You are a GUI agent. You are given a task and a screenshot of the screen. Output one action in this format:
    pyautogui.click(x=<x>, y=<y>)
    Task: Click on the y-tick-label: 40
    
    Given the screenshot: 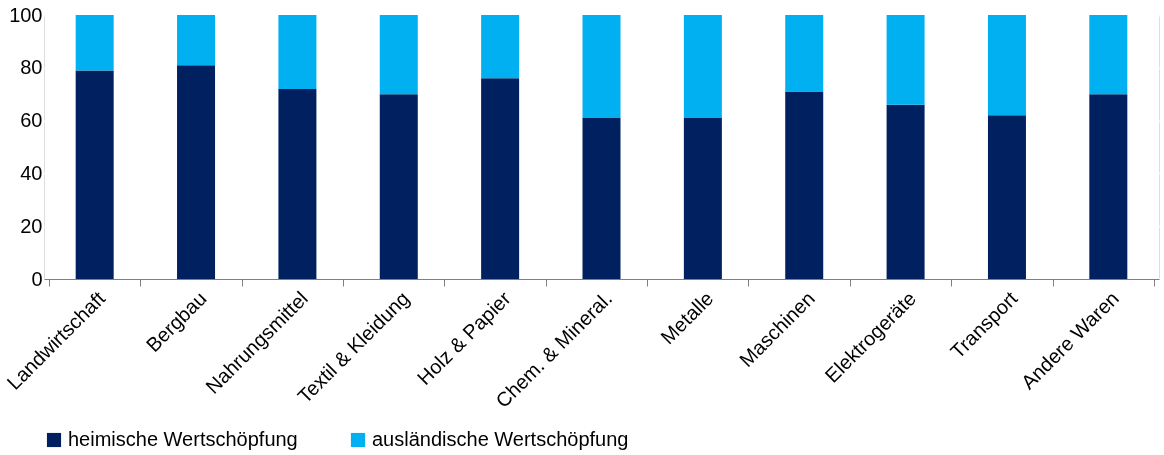 What is the action you would take?
    pyautogui.click(x=31, y=172)
    